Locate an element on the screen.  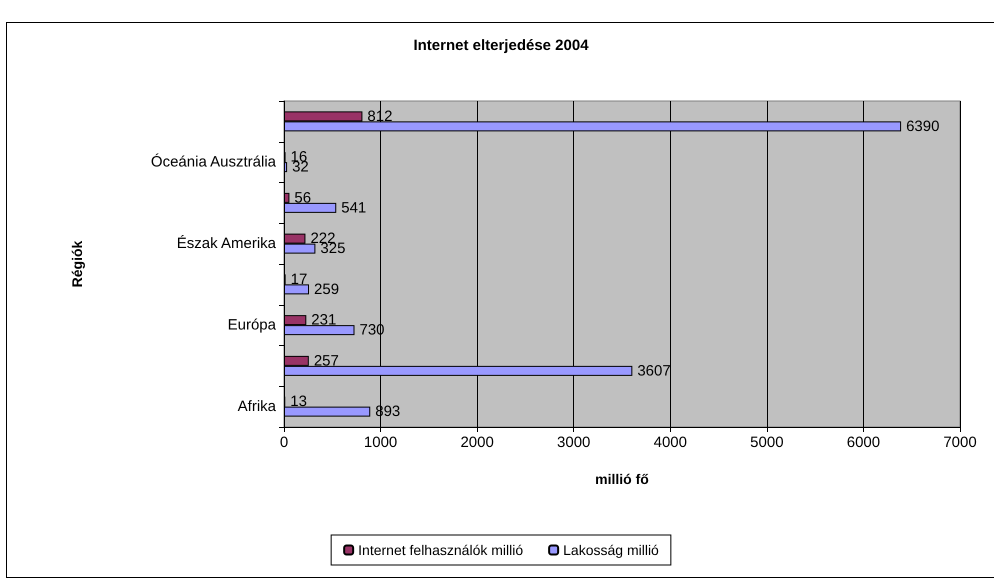
y-axis-title: Régiók is located at coordinates (77, 264).